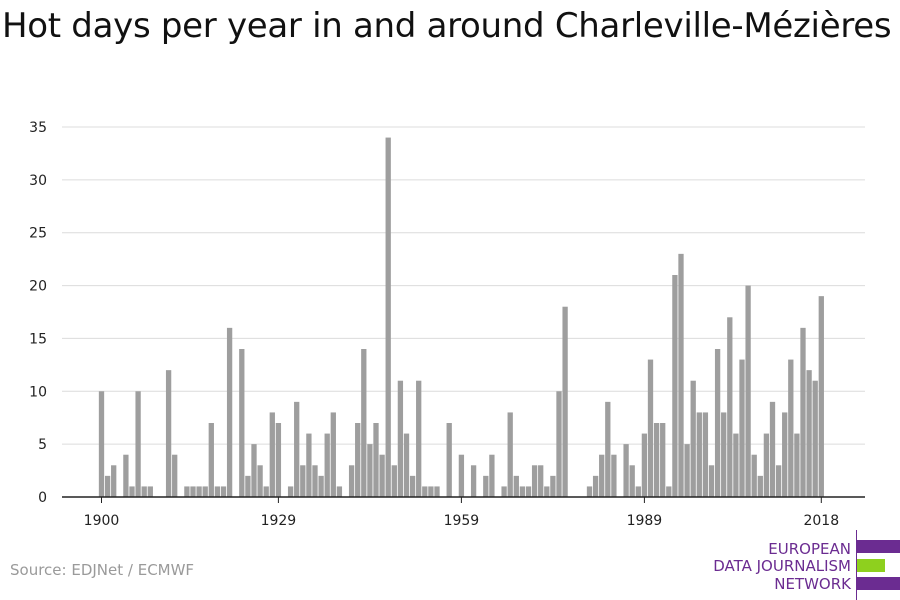  I want to click on y-tick-label: 20, so click(38, 287).